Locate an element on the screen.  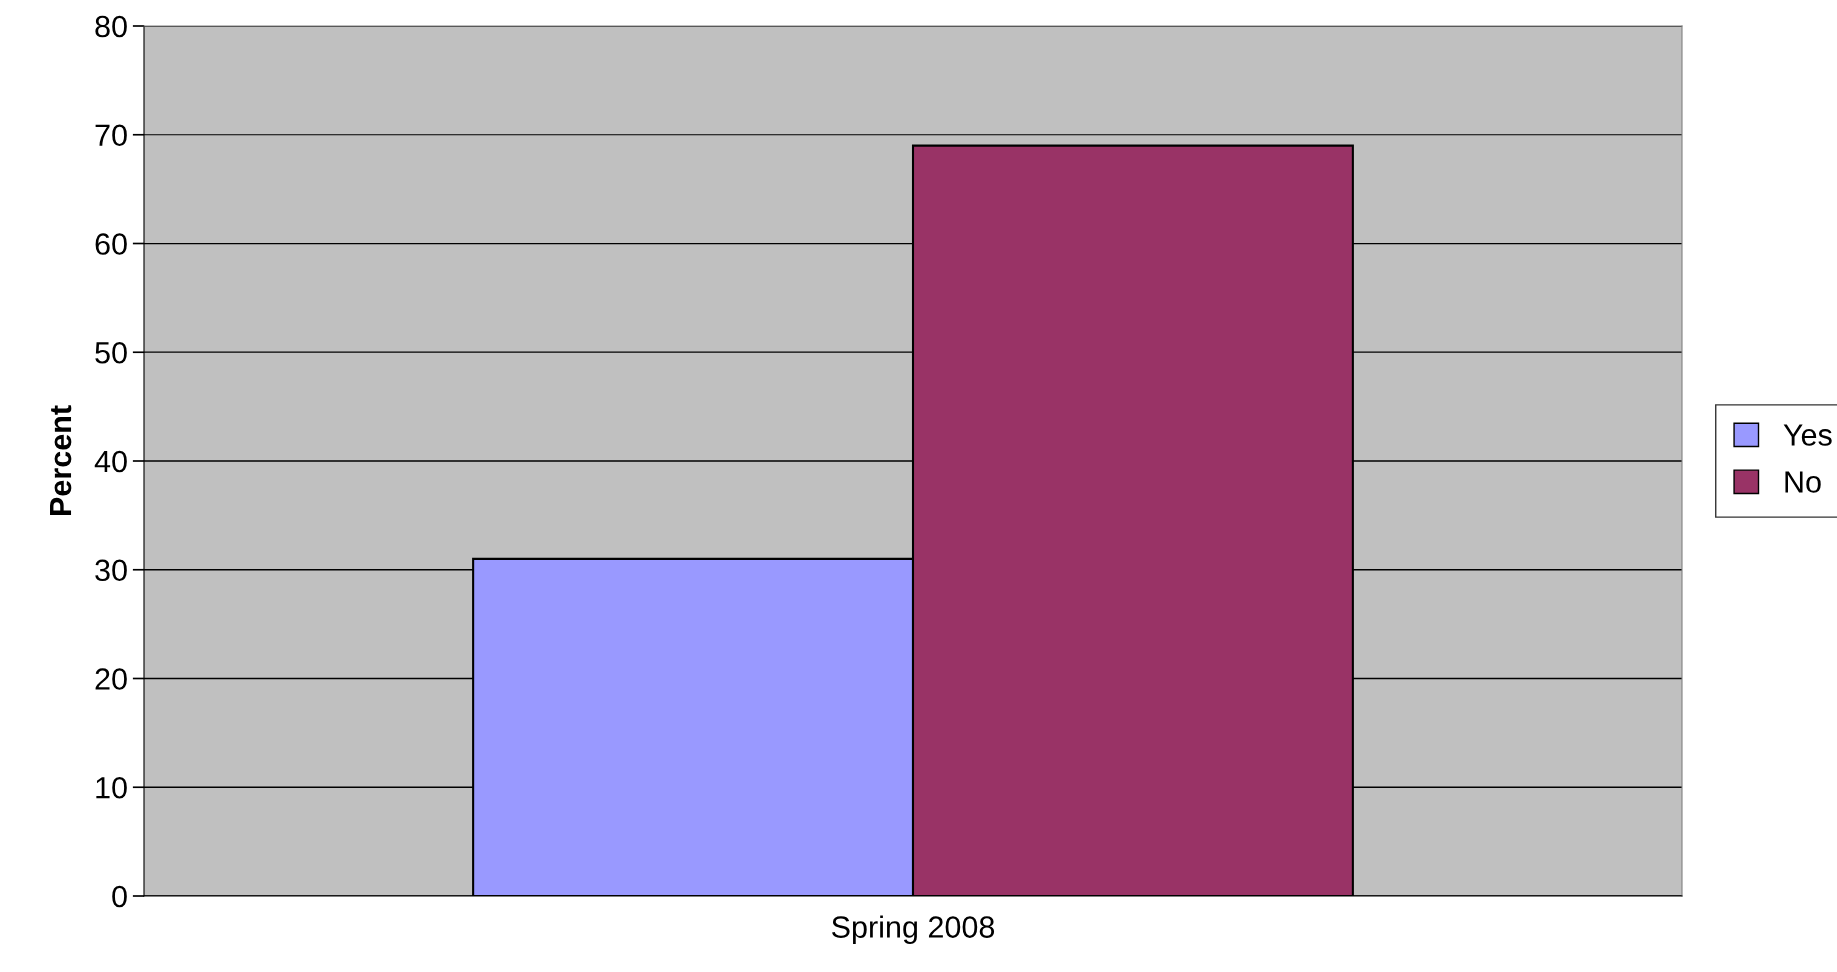
y-tick-label: 0 is located at coordinates (119, 896).